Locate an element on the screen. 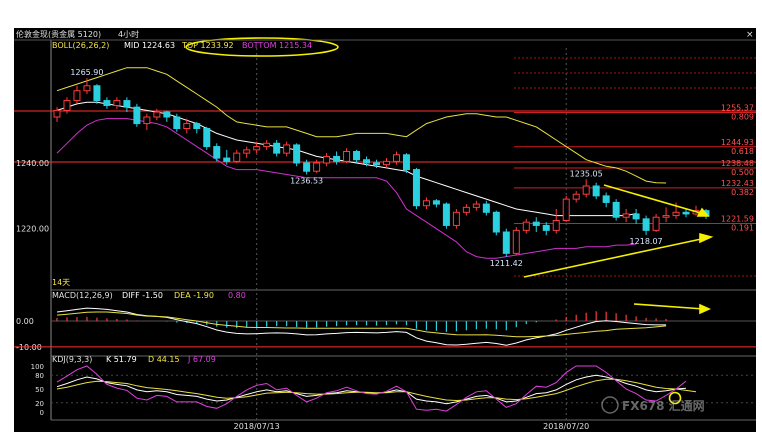  close-icon: × is located at coordinates (750, 35).